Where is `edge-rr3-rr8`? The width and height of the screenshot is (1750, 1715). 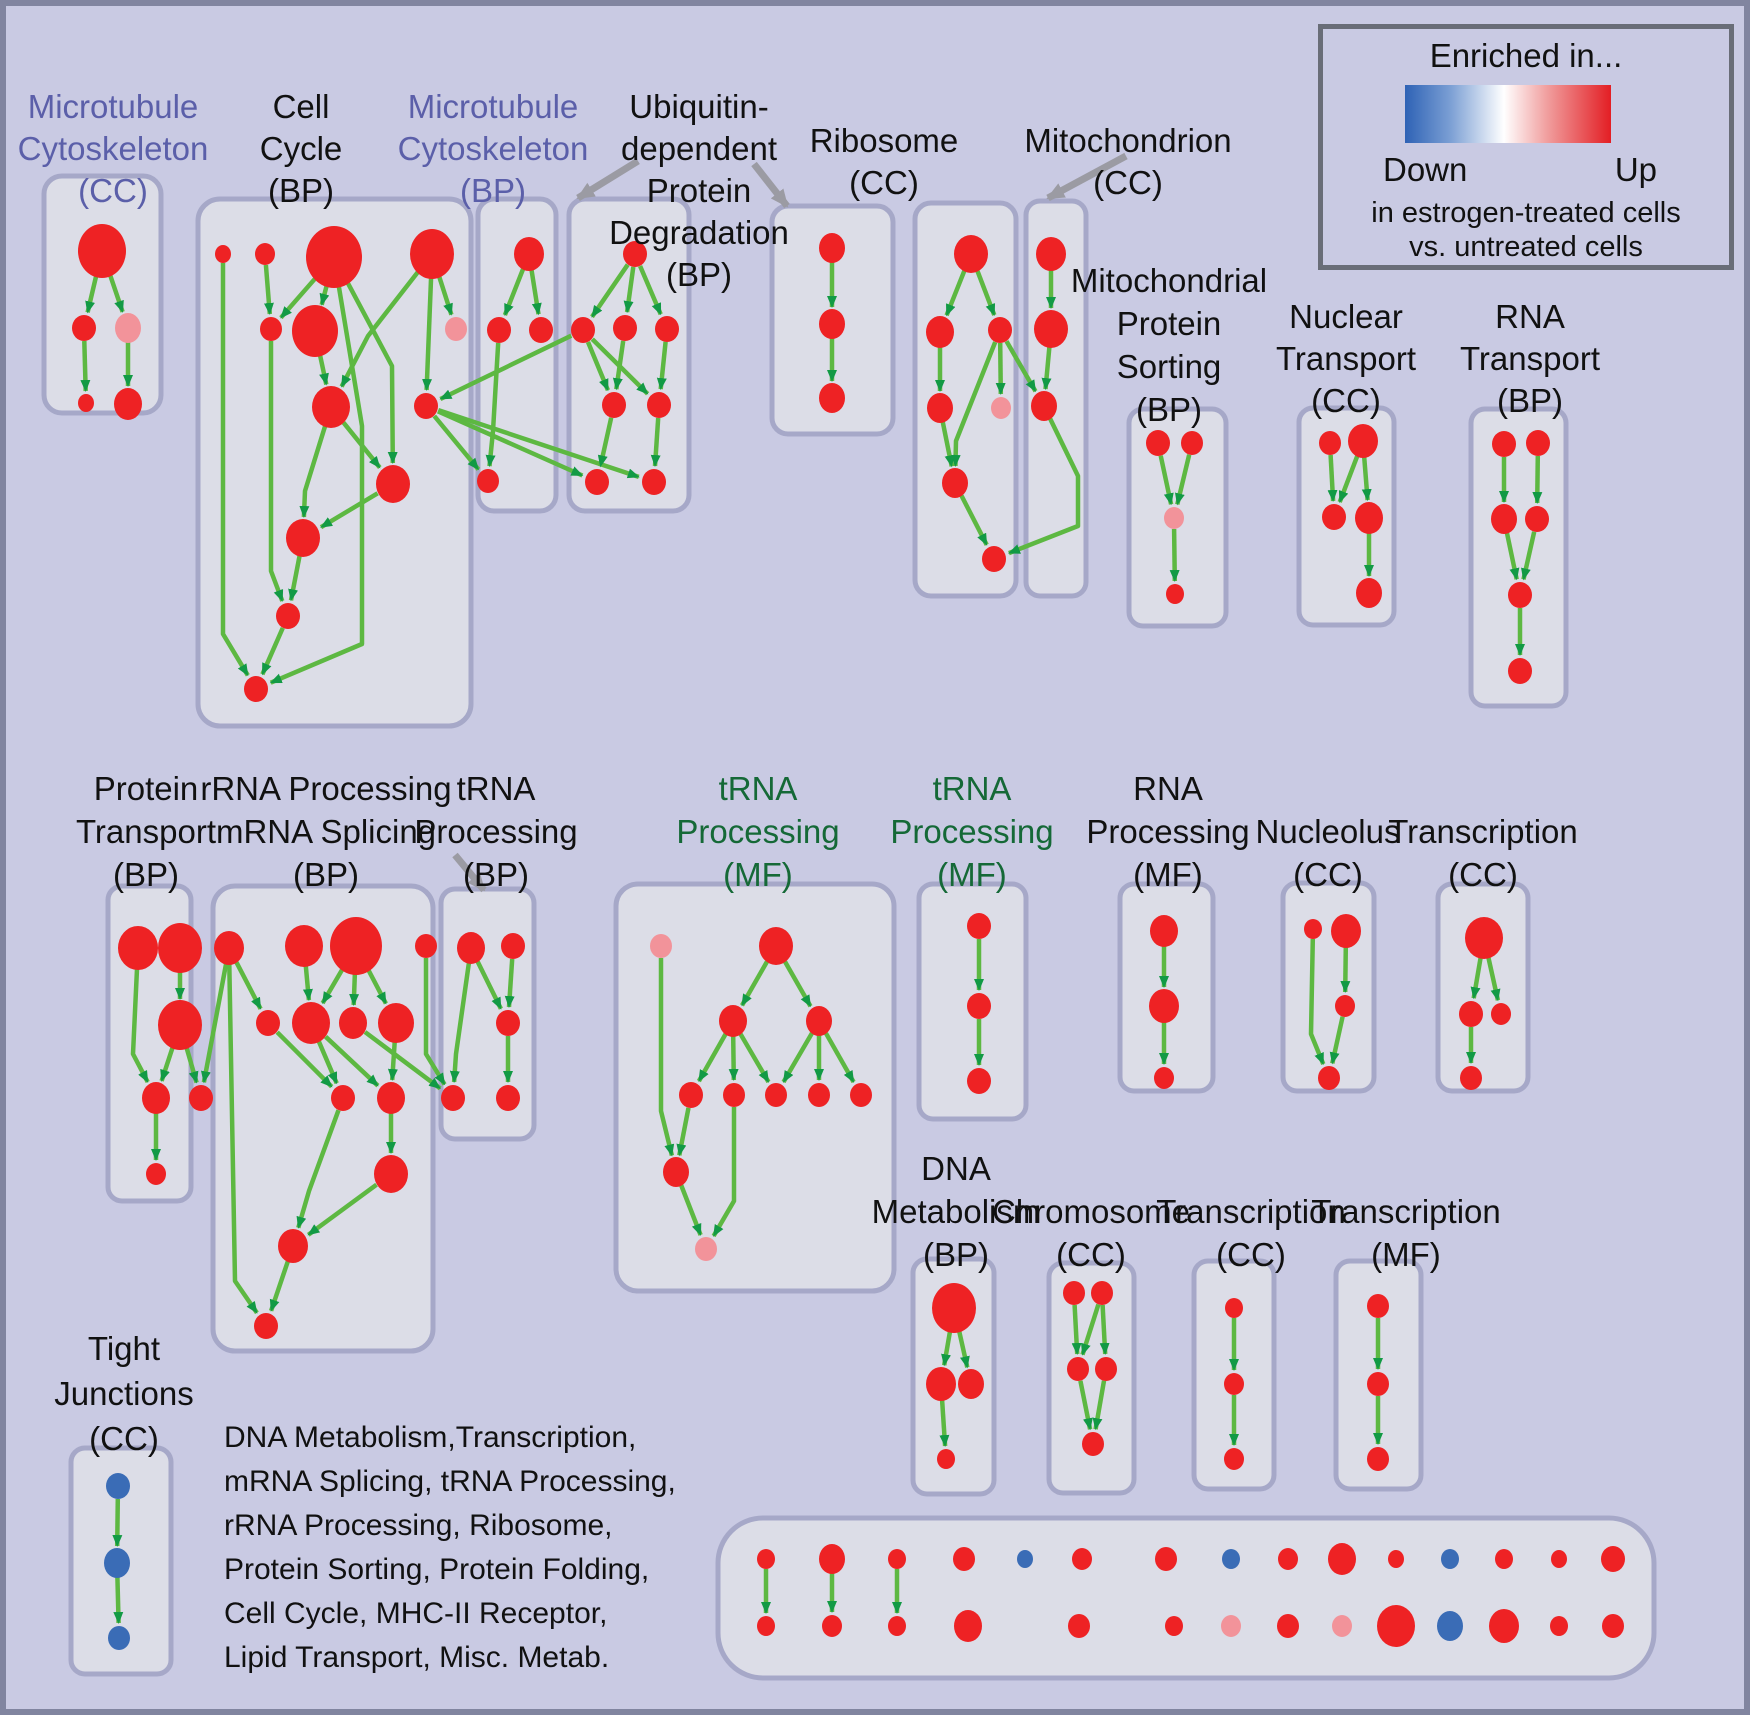 edge-rr3-rr8 is located at coordinates (377, 986).